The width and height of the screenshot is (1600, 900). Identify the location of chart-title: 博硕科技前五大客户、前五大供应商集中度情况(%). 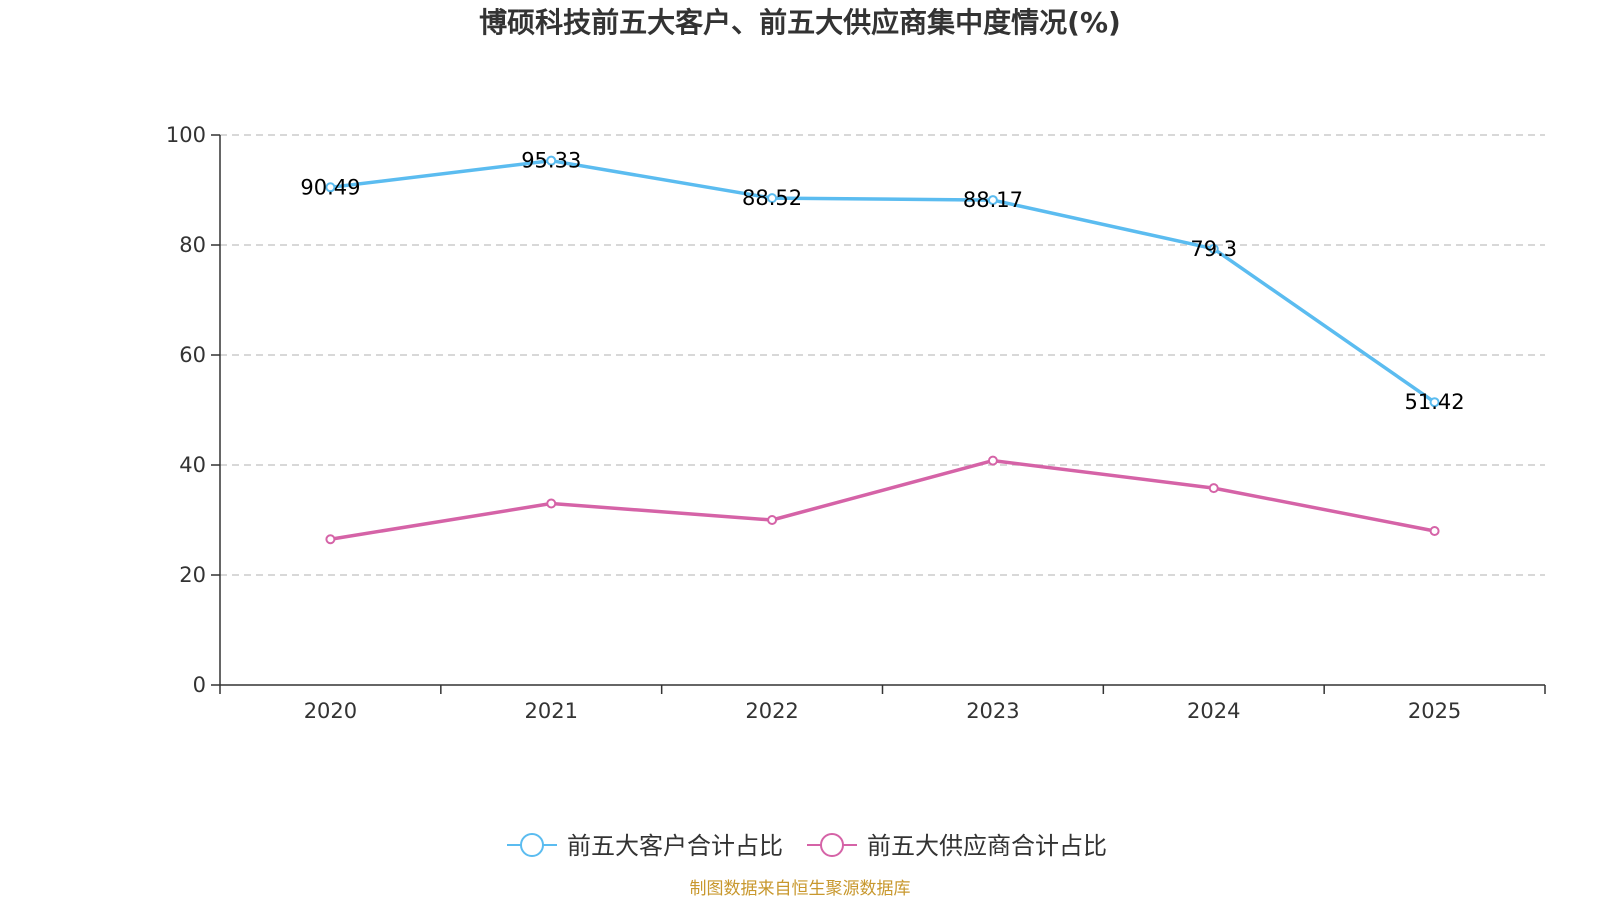
(800, 22).